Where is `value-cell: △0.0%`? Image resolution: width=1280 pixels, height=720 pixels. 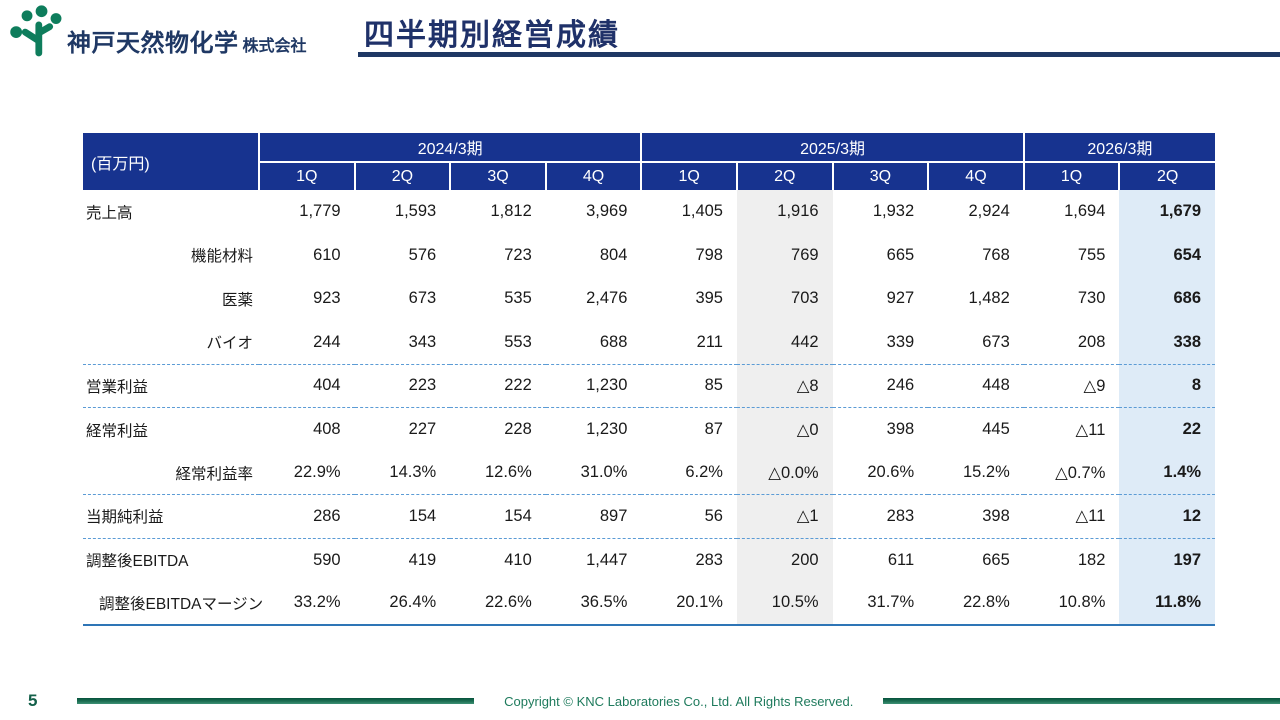
value-cell: △0.0% is located at coordinates (784, 473).